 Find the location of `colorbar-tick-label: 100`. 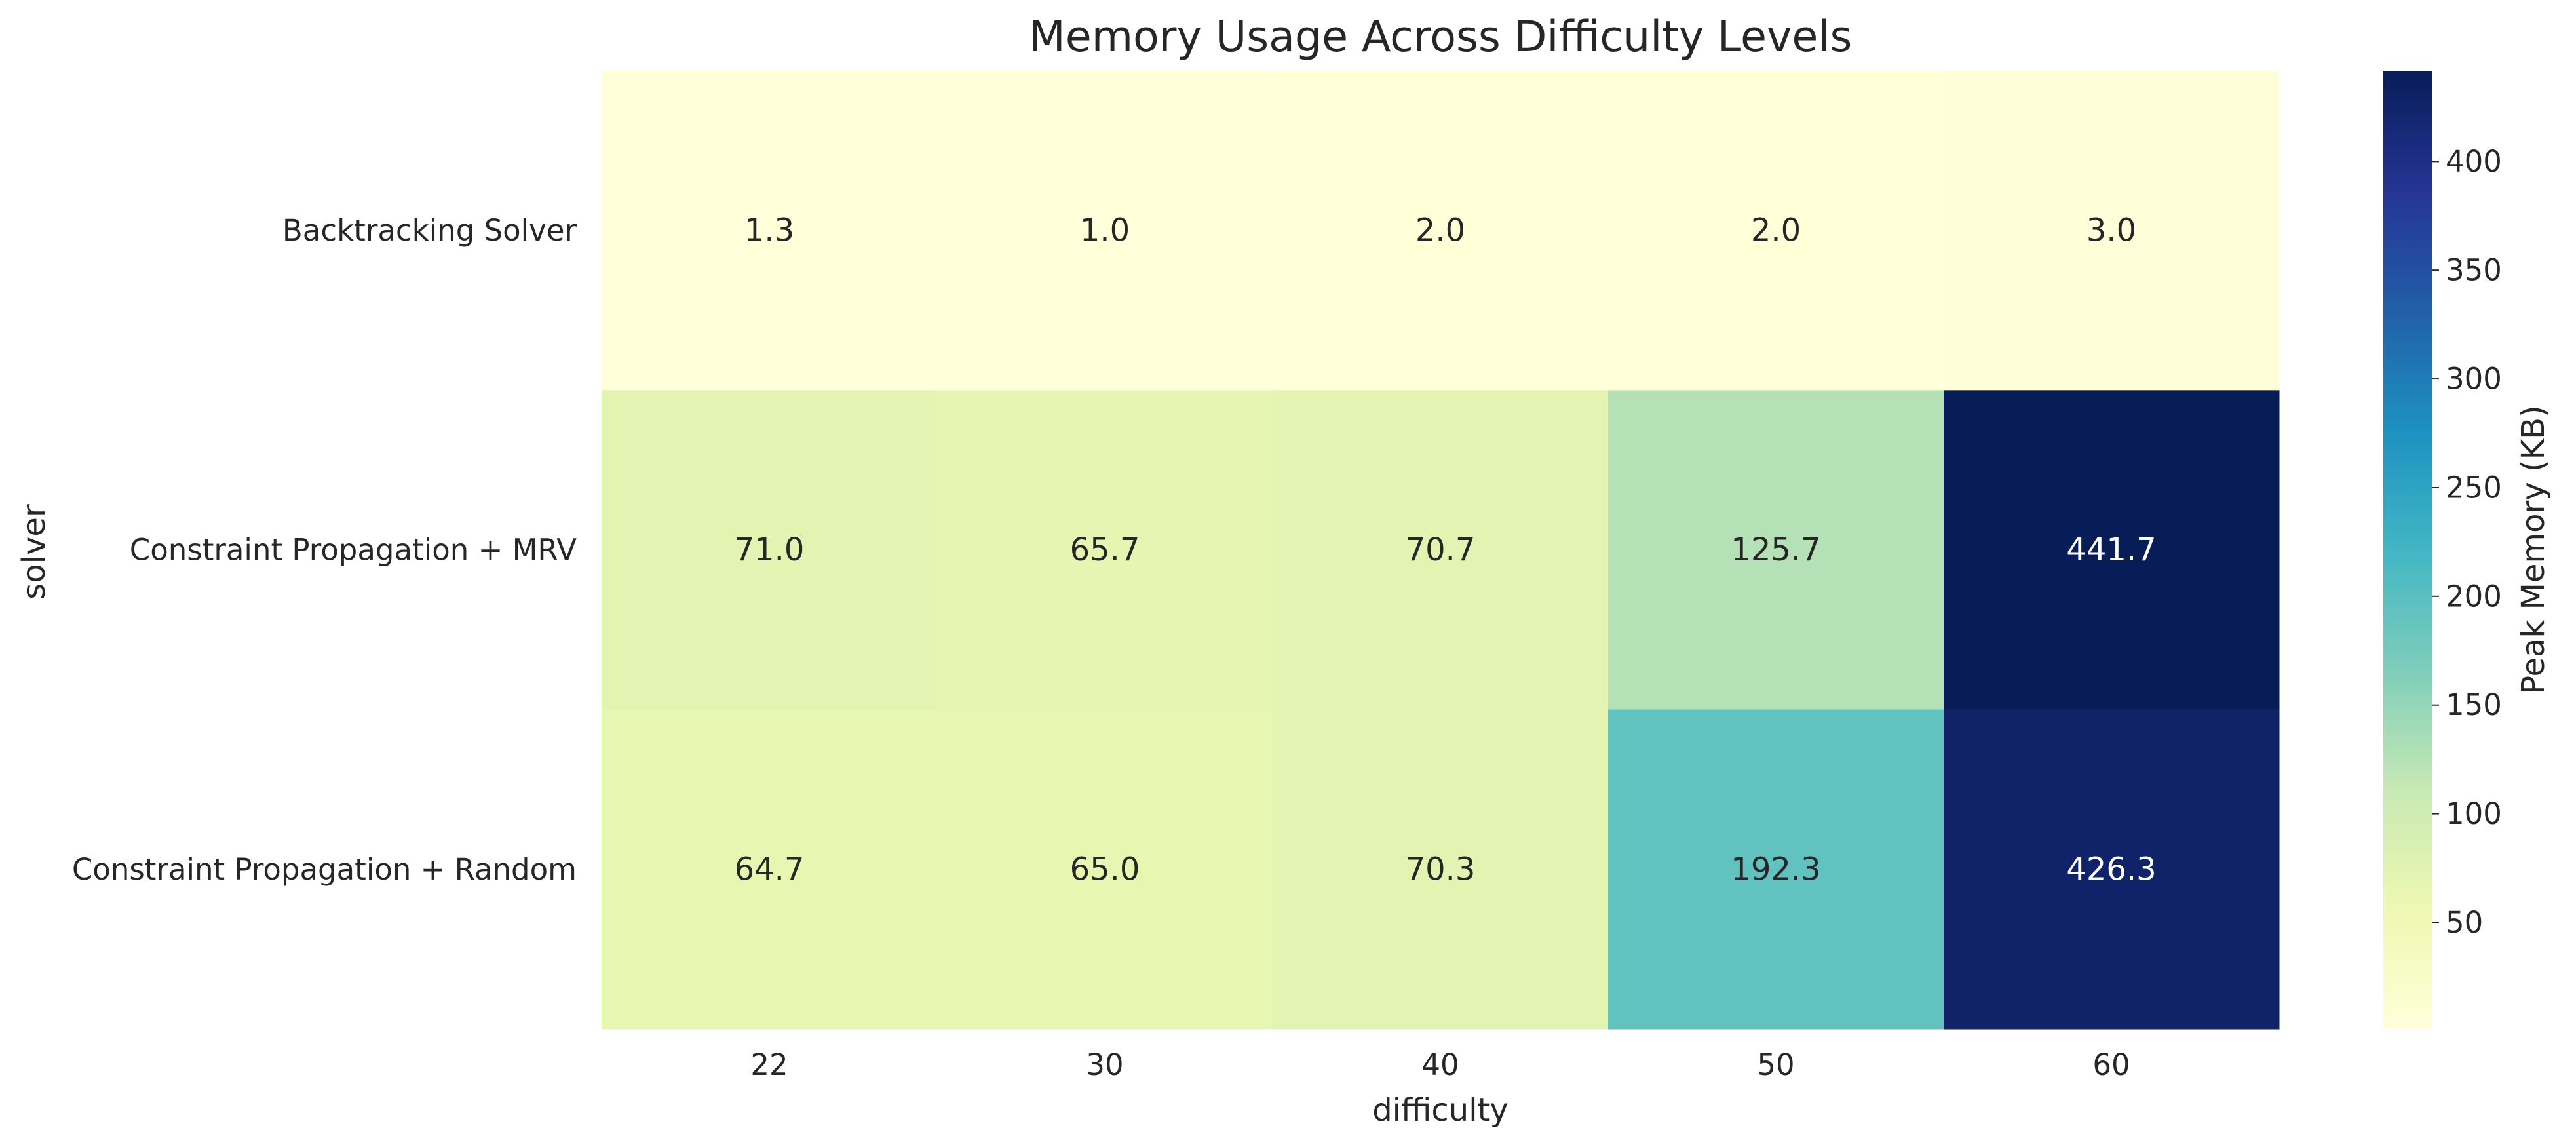

colorbar-tick-label: 100 is located at coordinates (2474, 813).